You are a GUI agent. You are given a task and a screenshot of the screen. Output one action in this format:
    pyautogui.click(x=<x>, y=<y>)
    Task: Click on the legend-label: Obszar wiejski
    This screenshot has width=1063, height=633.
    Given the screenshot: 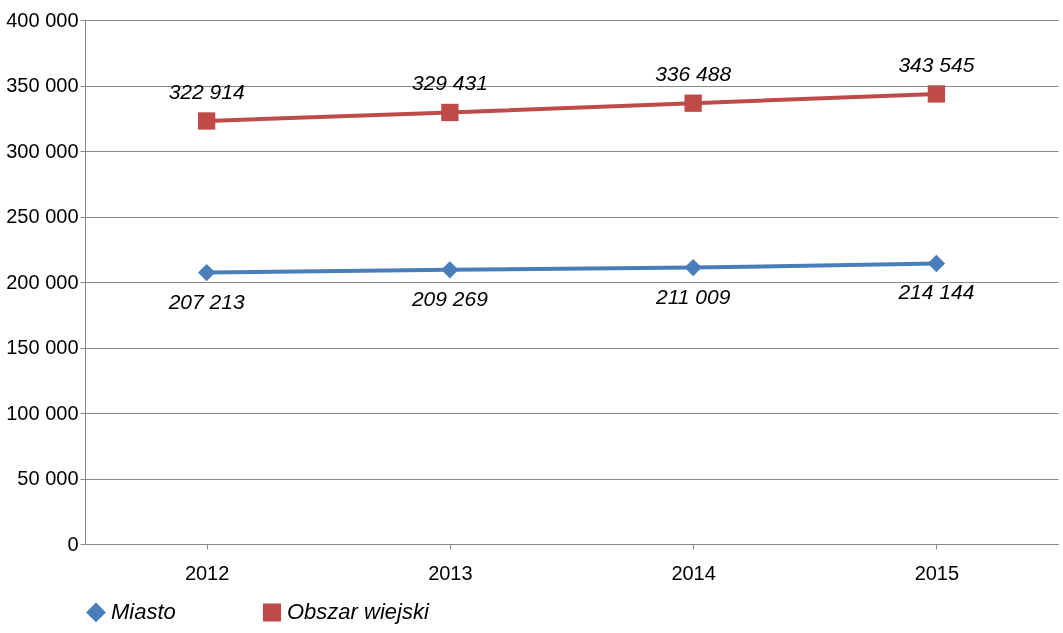 What is the action you would take?
    pyautogui.click(x=358, y=612)
    